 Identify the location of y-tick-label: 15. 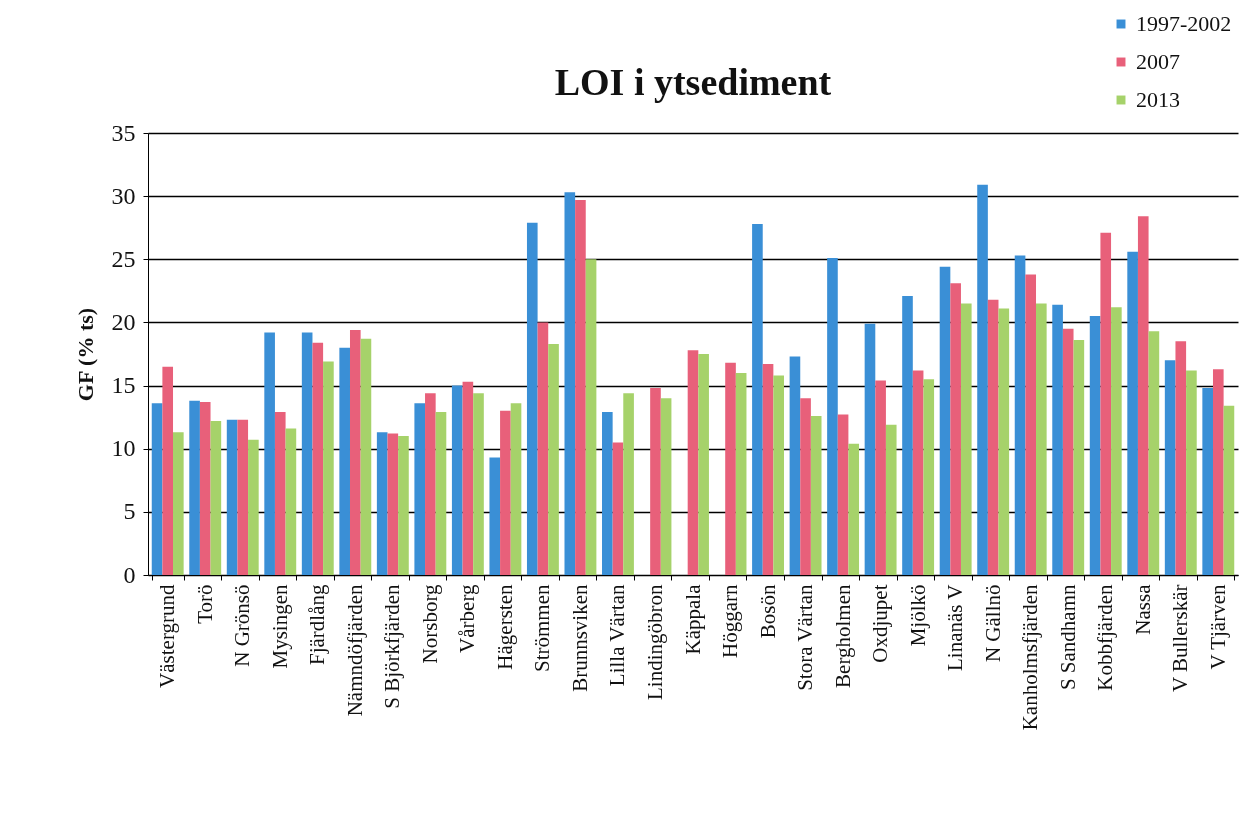
(123, 385).